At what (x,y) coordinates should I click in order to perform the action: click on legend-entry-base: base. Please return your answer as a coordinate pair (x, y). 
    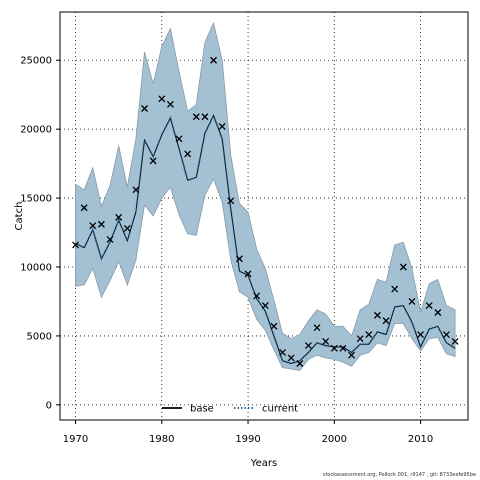
    Looking at the image, I should click on (188, 409).